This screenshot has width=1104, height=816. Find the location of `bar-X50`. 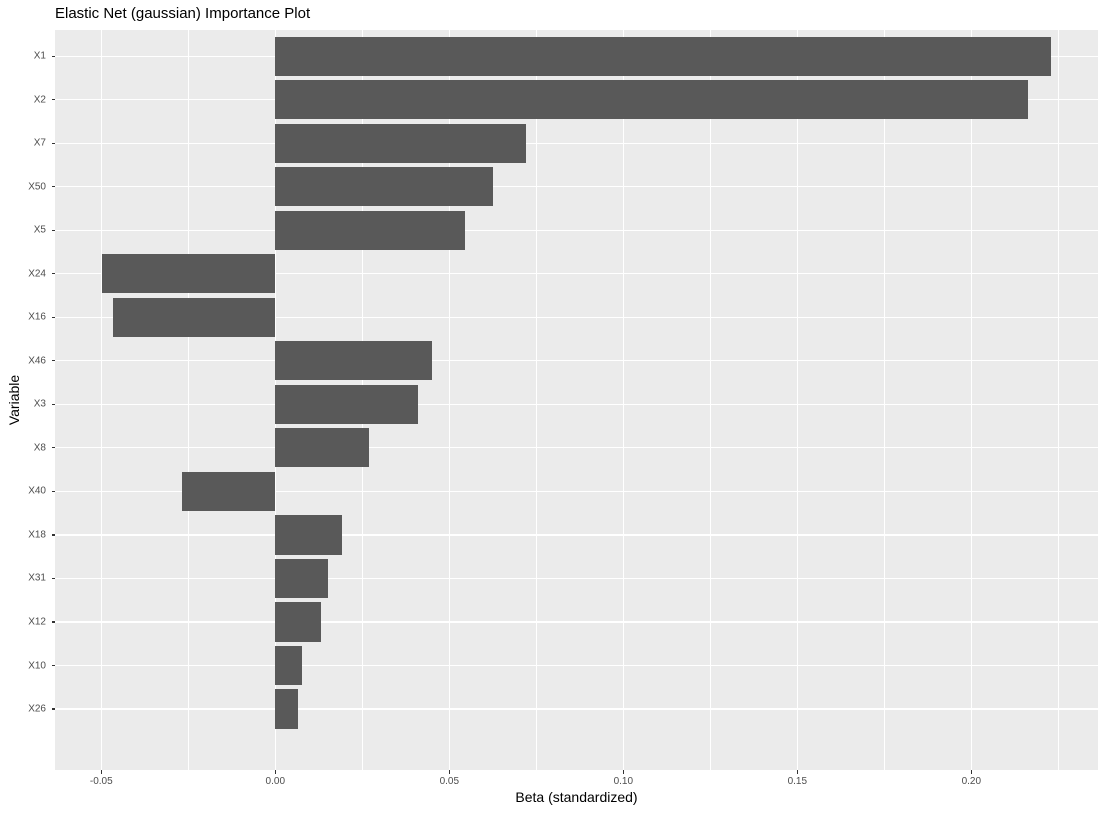

bar-X50 is located at coordinates (384, 187).